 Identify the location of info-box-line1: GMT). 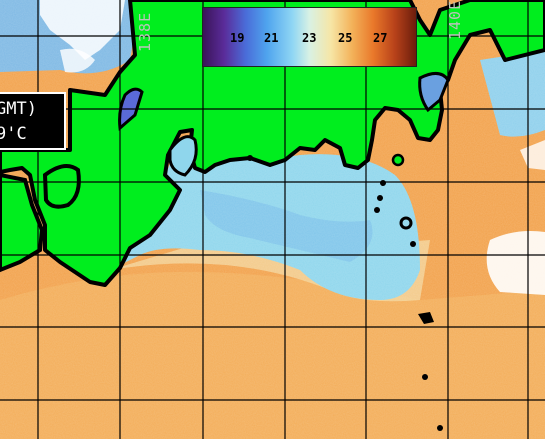
(18, 109).